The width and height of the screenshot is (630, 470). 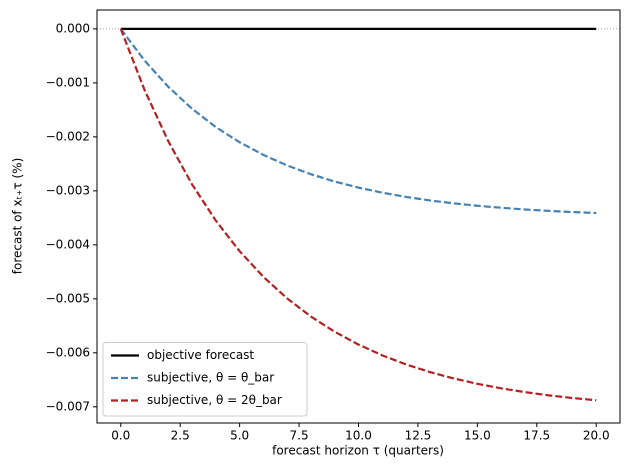 What do you see at coordinates (299, 436) in the screenshot?
I see `x-tick-label: 7.5` at bounding box center [299, 436].